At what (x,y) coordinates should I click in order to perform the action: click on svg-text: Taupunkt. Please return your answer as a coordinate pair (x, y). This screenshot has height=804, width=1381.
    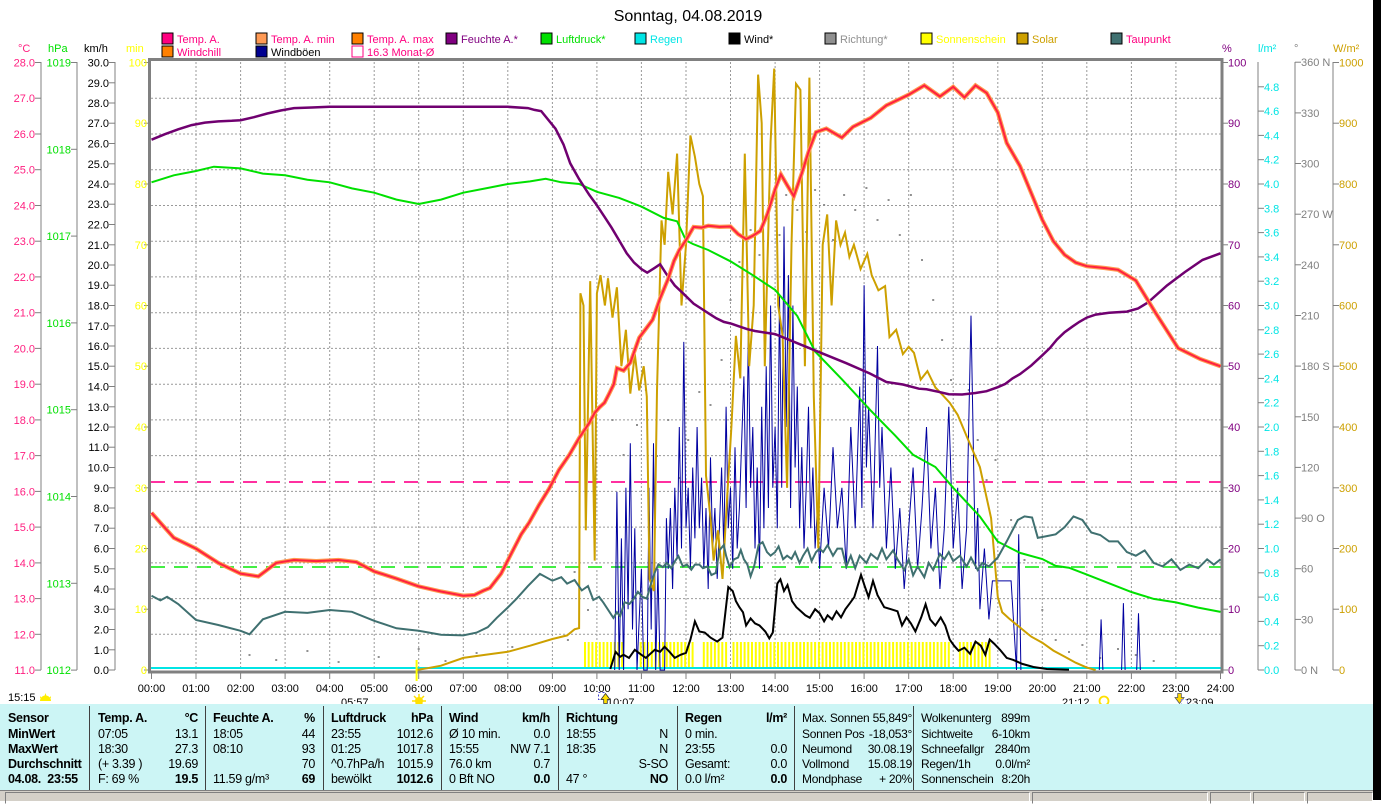
    Looking at the image, I should click on (1148, 40).